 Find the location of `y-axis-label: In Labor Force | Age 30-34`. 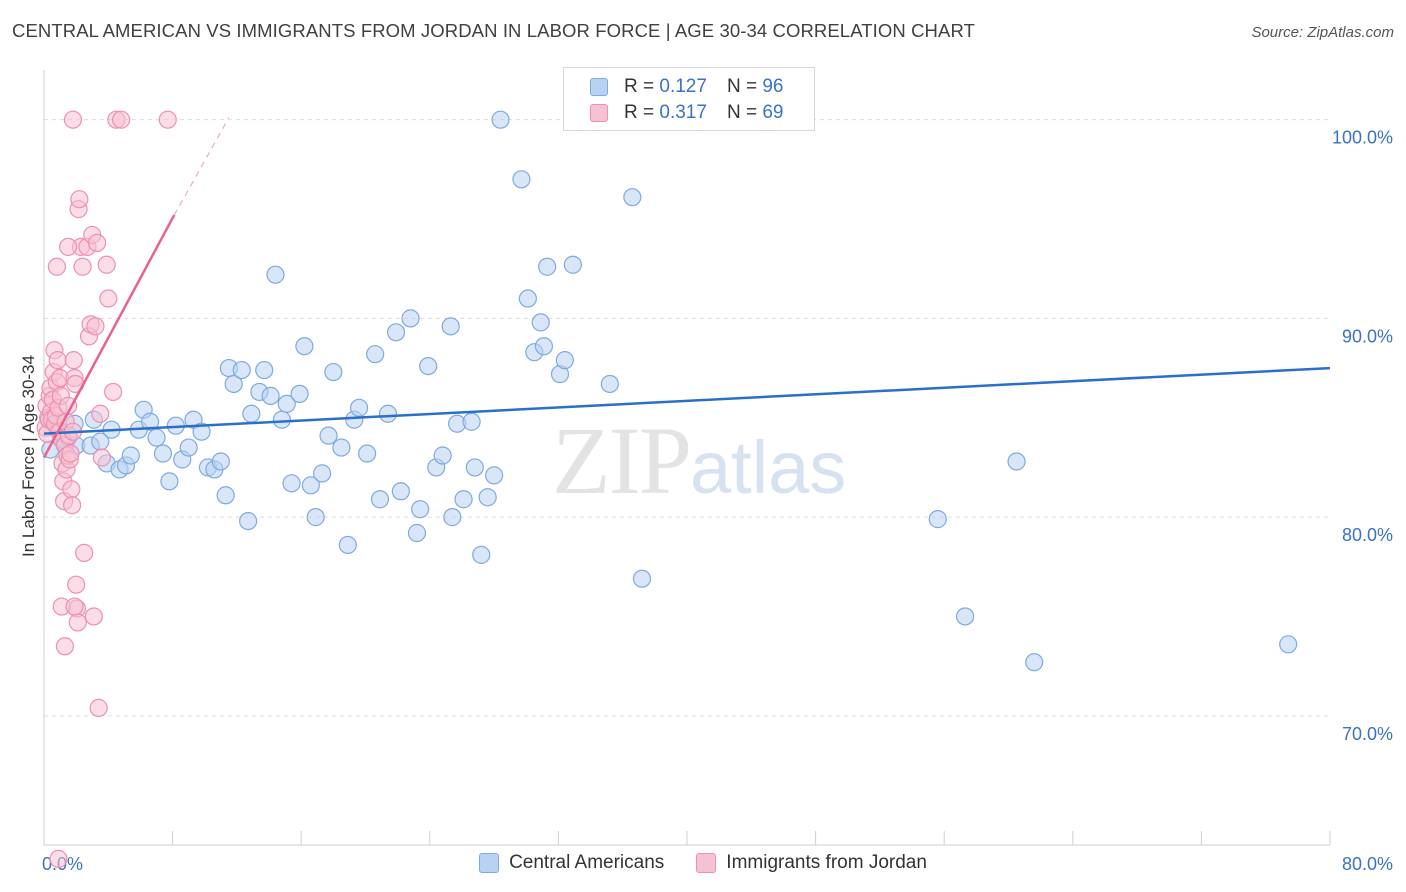

y-axis-label: In Labor Force | Age 30-34 is located at coordinates (28, 456).